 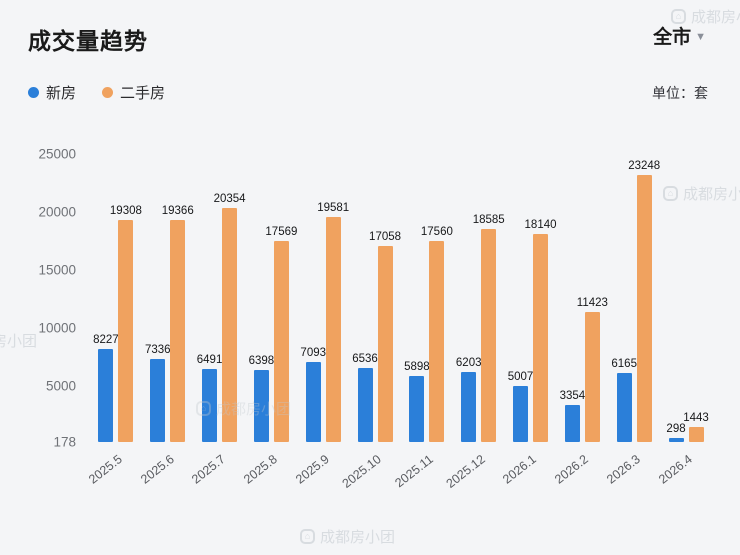 I want to click on bar-value-label: 17569, so click(x=281, y=231).